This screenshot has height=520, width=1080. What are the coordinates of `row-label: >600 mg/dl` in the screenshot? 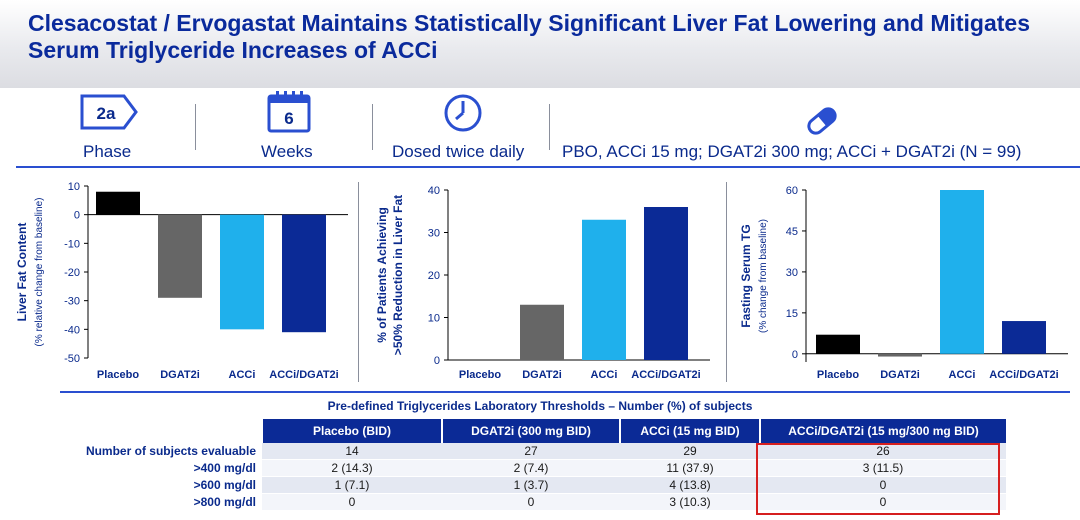 It's located at (165, 485).